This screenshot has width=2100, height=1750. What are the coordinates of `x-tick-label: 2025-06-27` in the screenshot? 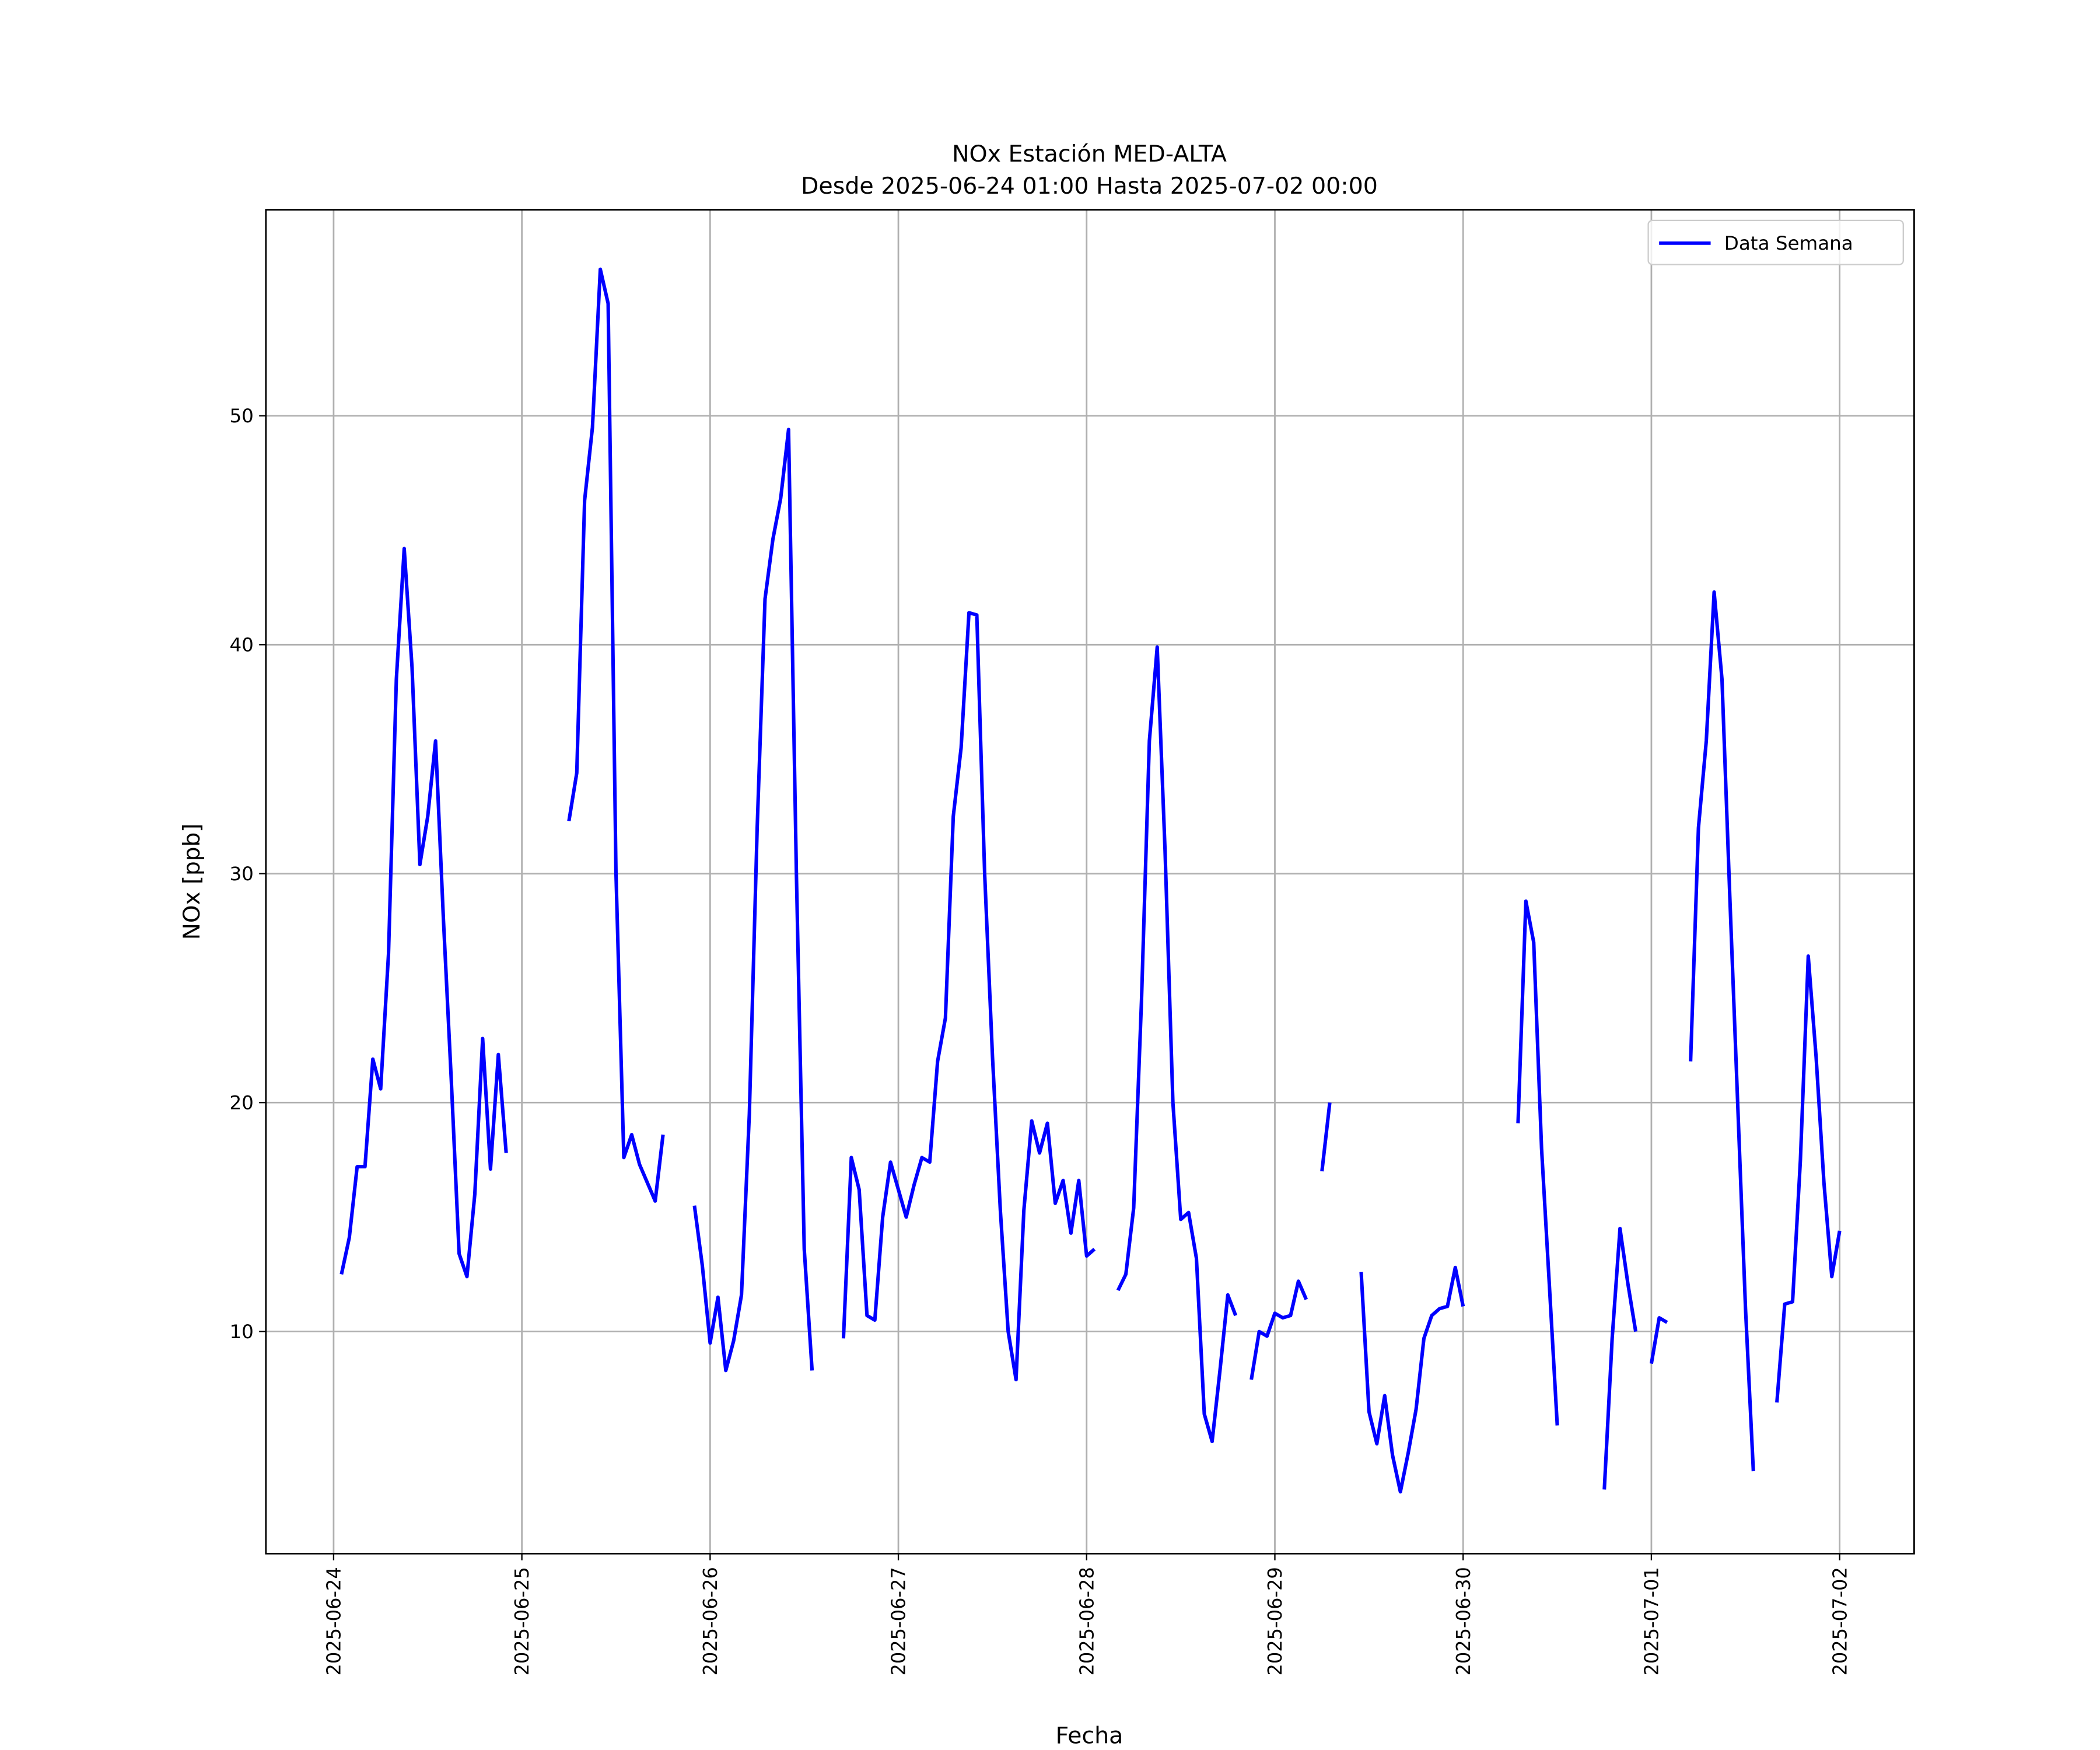 It's located at (898, 1621).